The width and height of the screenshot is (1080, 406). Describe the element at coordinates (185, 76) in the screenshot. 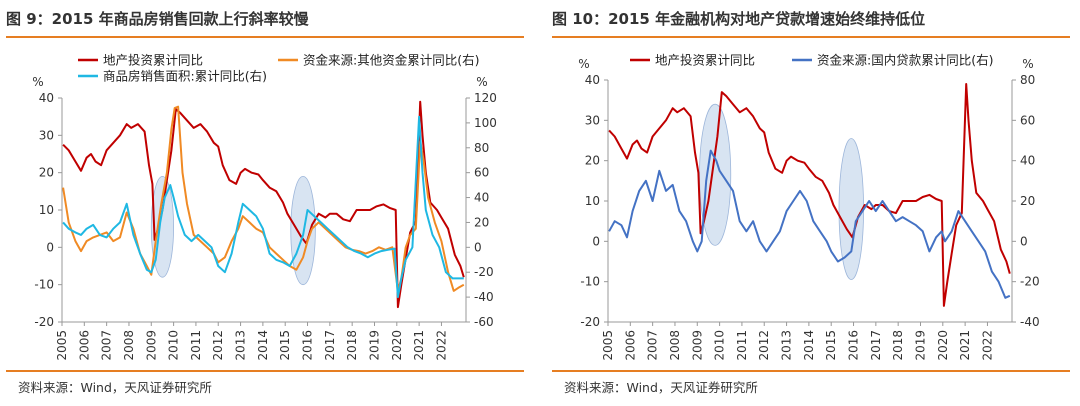

I see `legend-label: 商品房销售面积:累计同比(右)` at that location.